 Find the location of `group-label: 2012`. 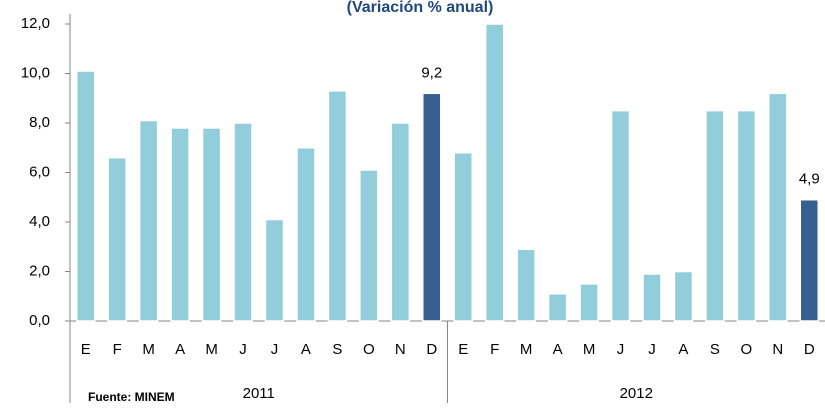

group-label: 2012 is located at coordinates (636, 393).